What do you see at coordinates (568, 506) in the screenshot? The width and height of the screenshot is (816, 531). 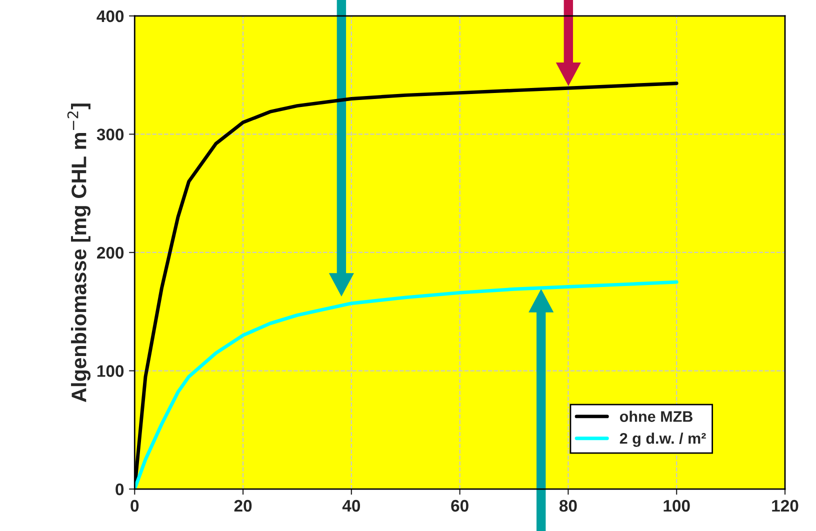 I see `x-tick-label: 80` at bounding box center [568, 506].